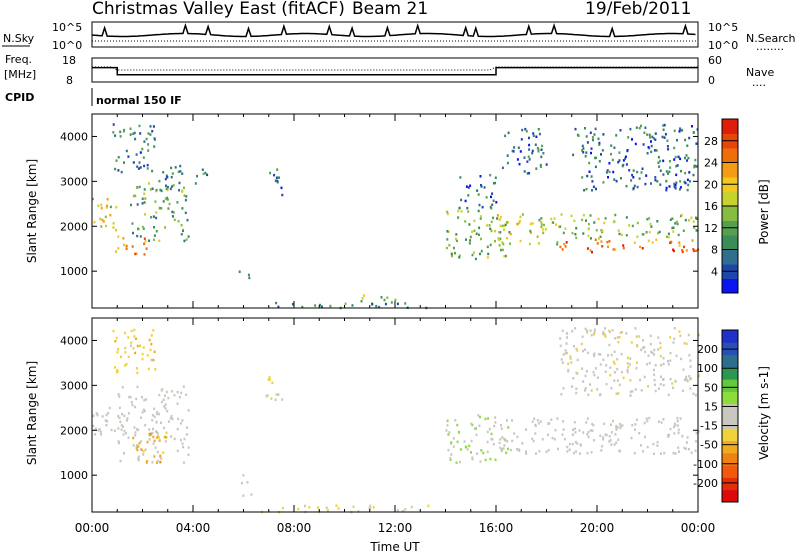  What do you see at coordinates (74, 475) in the screenshot?
I see `y-tick-label: 1000` at bounding box center [74, 475].